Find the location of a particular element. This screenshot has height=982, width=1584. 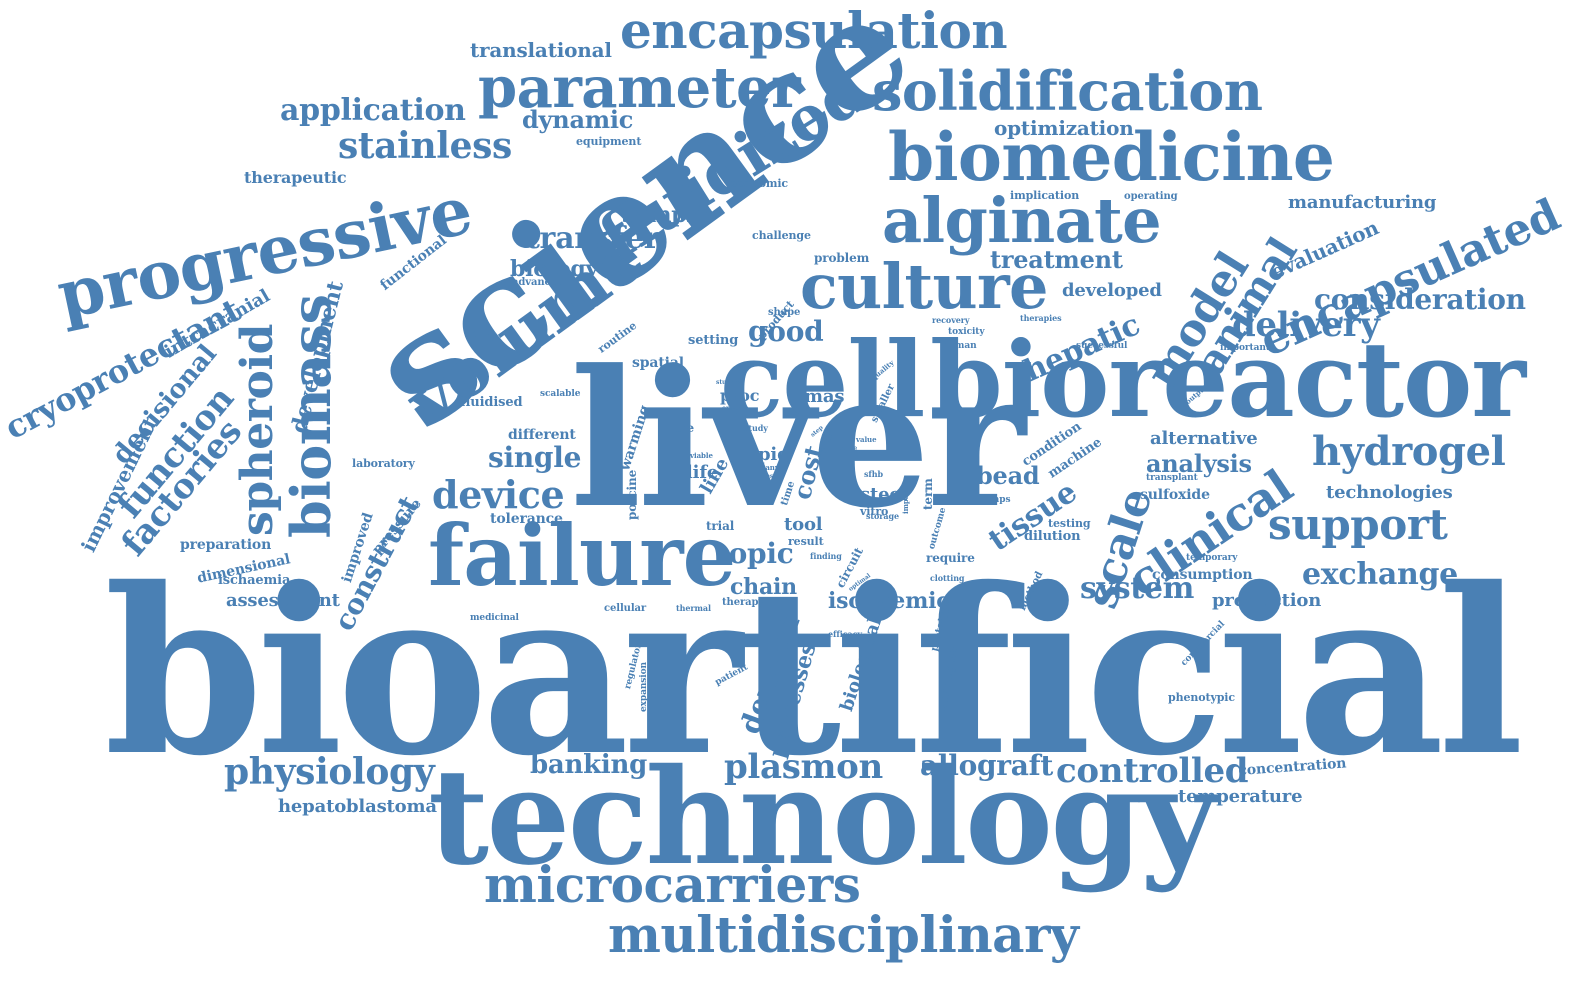

cloud-word: controlled is located at coordinates (1152, 771).